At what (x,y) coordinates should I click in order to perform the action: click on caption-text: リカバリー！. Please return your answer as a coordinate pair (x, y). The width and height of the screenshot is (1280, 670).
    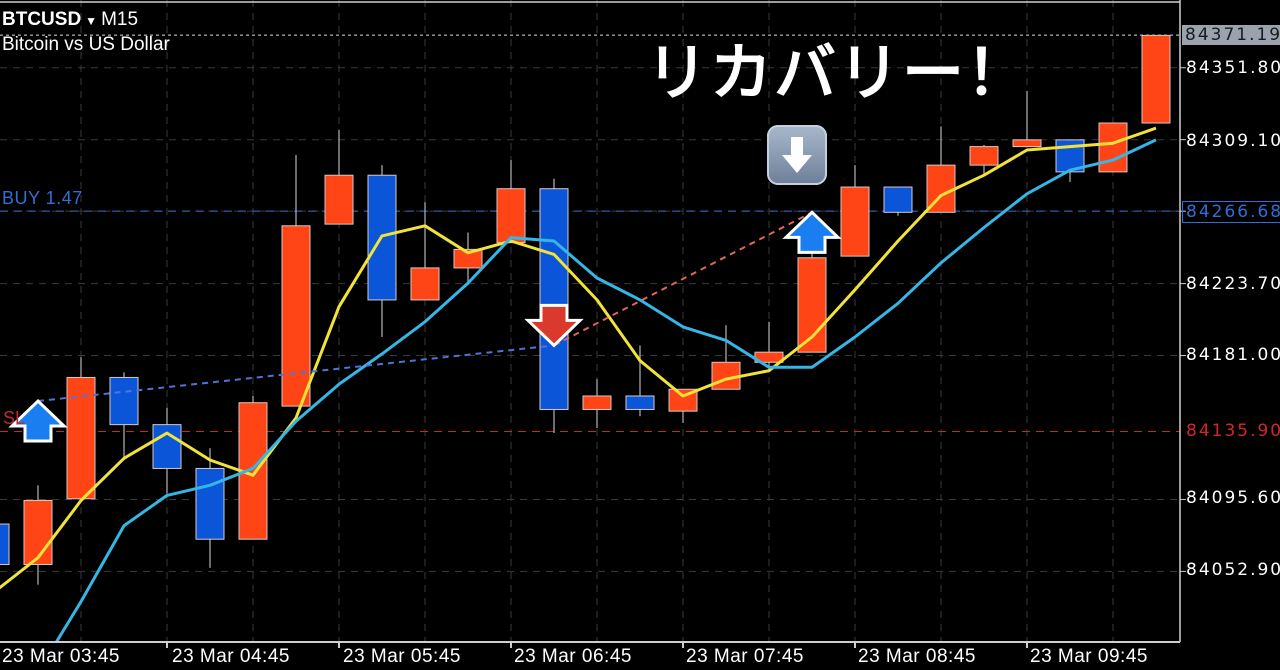
    Looking at the image, I should click on (838, 72).